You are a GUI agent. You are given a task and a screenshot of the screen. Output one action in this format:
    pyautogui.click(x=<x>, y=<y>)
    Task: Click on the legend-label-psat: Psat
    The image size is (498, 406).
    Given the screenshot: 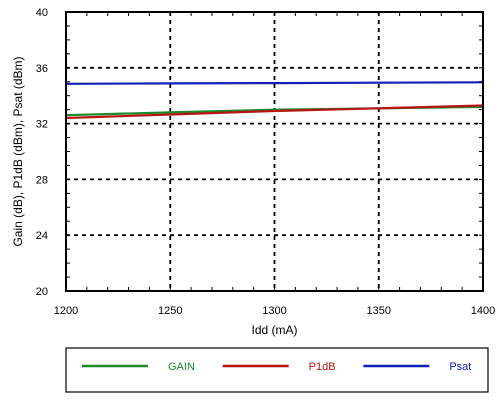 What is the action you would take?
    pyautogui.click(x=460, y=367)
    